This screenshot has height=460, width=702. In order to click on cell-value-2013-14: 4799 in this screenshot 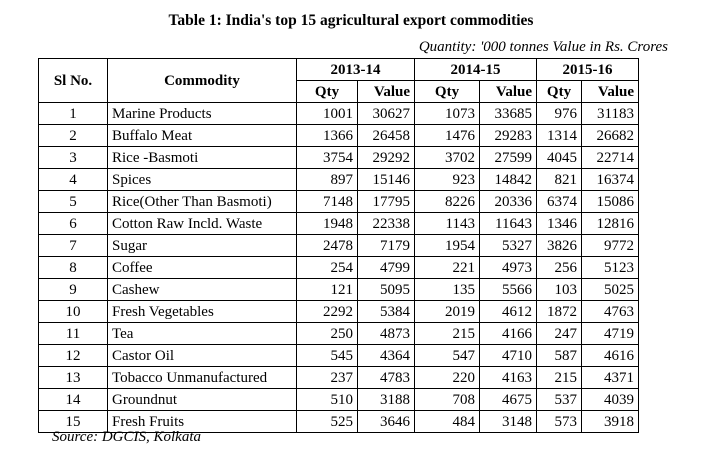, I will do `click(386, 267)`.